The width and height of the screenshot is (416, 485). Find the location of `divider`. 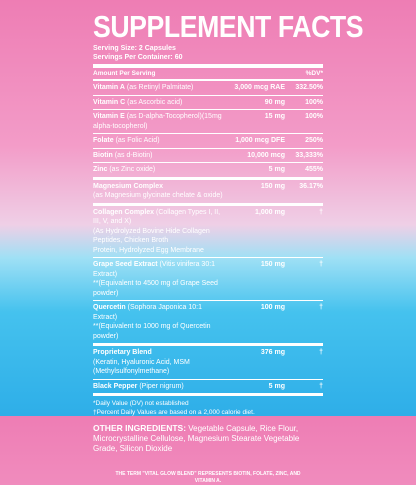

divider is located at coordinates (208, 66).